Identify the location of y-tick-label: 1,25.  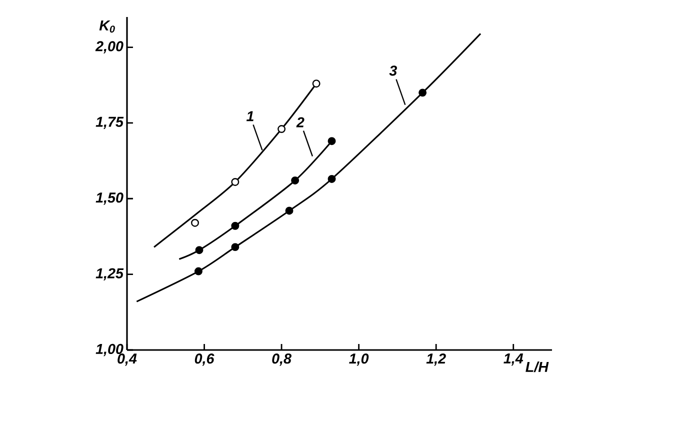
(110, 274).